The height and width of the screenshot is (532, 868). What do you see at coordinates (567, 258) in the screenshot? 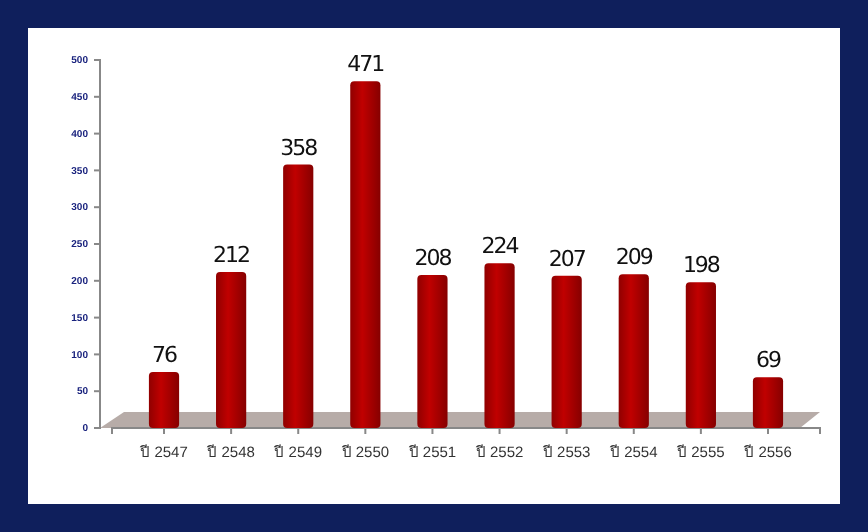
I see `data-label: 207` at bounding box center [567, 258].